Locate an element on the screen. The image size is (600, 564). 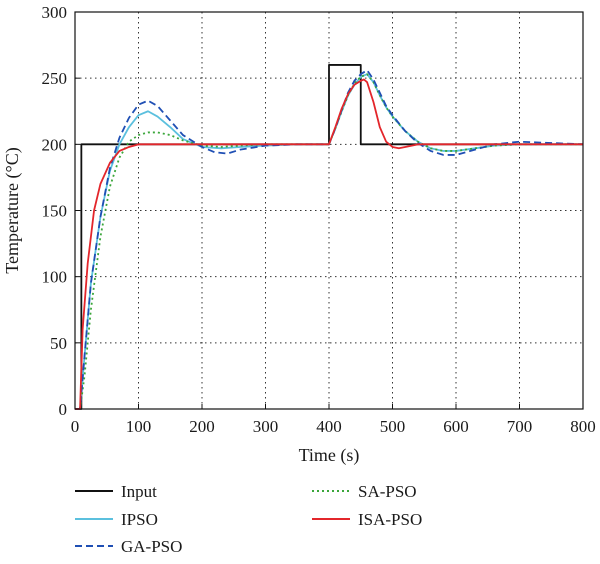
x-axis-ticks: 0 100 200 300 400 500 600 700 800 is located at coordinates (333, 420).